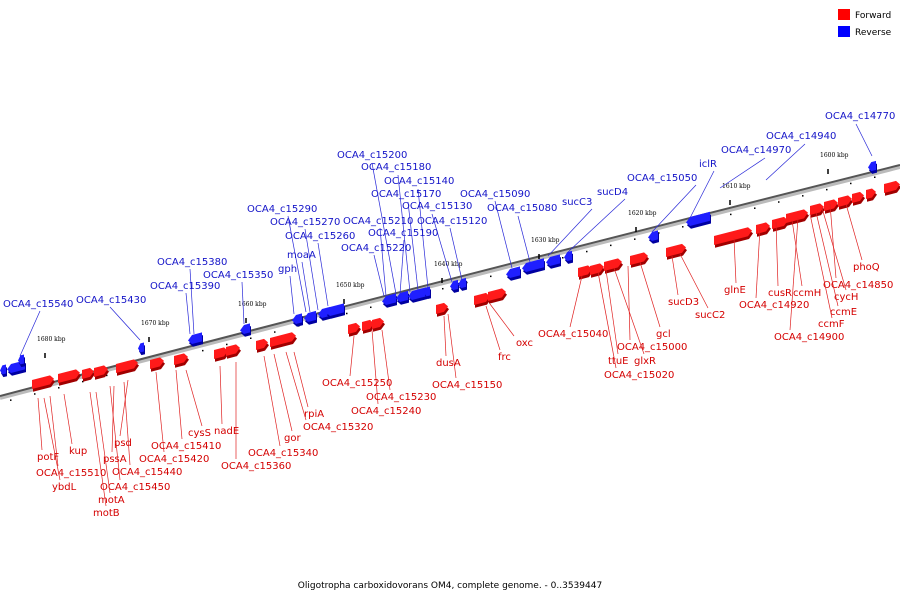 This screenshot has height=600, width=900. I want to click on forward-gene-label: oxc, so click(524, 343).